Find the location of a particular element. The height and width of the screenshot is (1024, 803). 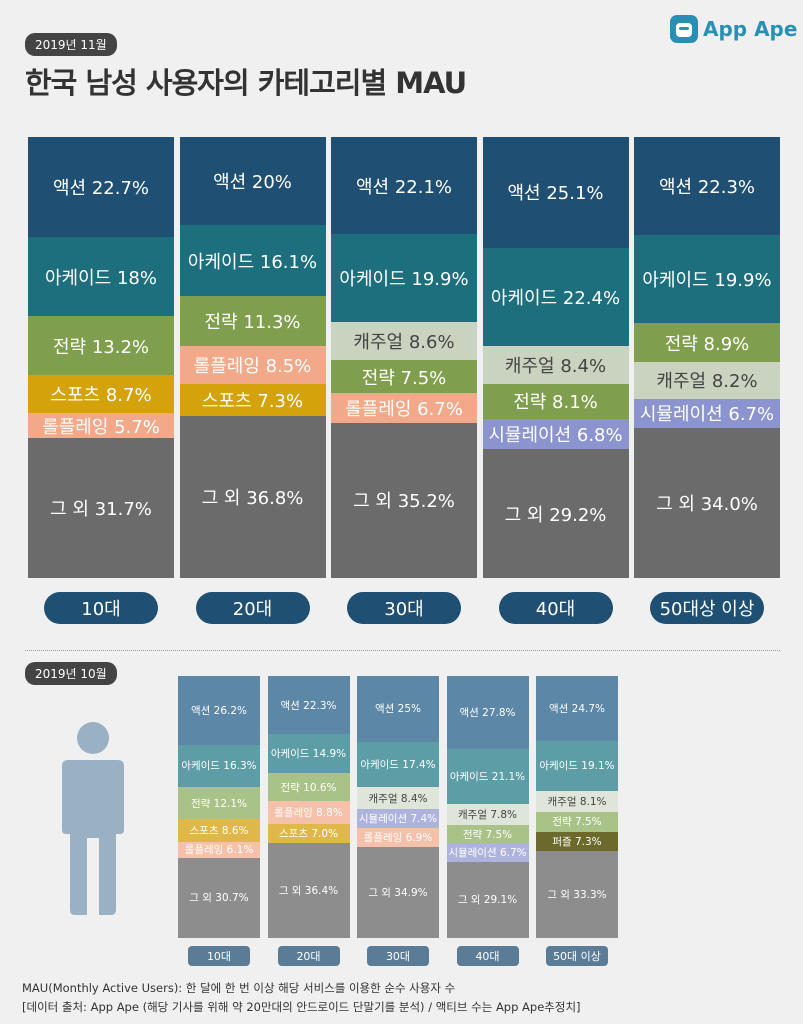

segment-label: 전략 7.5% is located at coordinates (404, 378).